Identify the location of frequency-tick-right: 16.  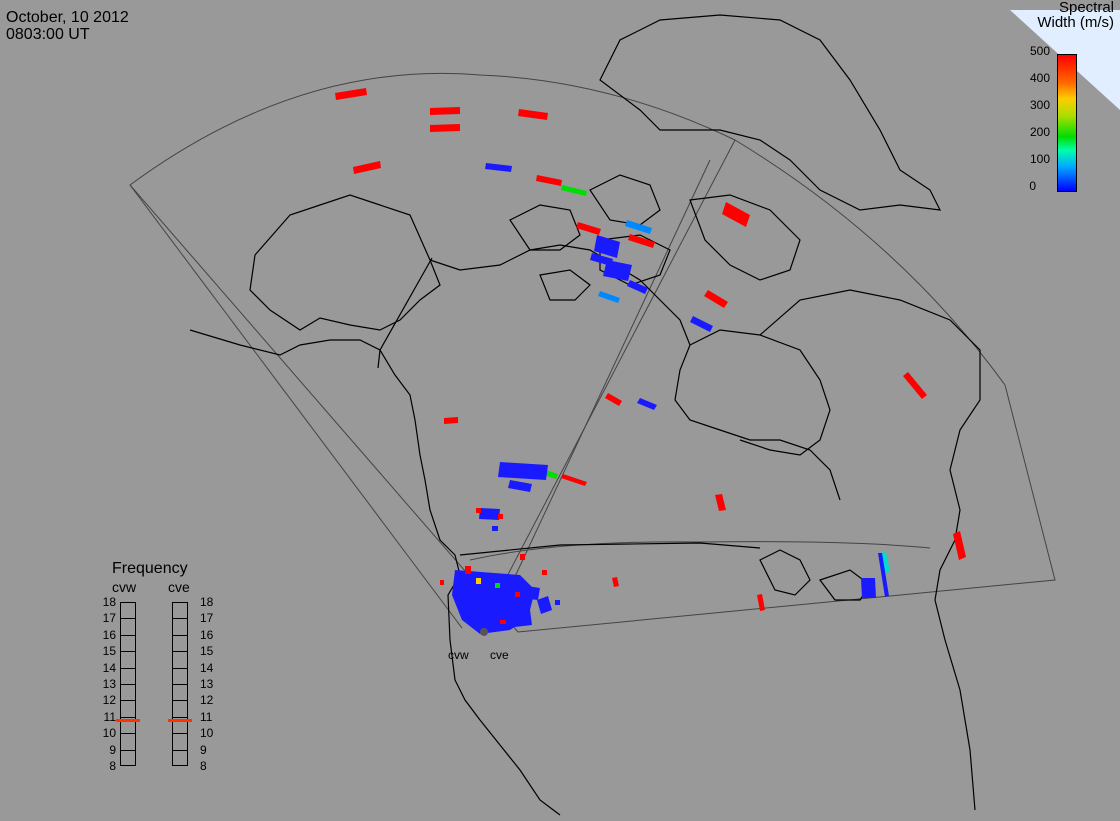
(207, 634).